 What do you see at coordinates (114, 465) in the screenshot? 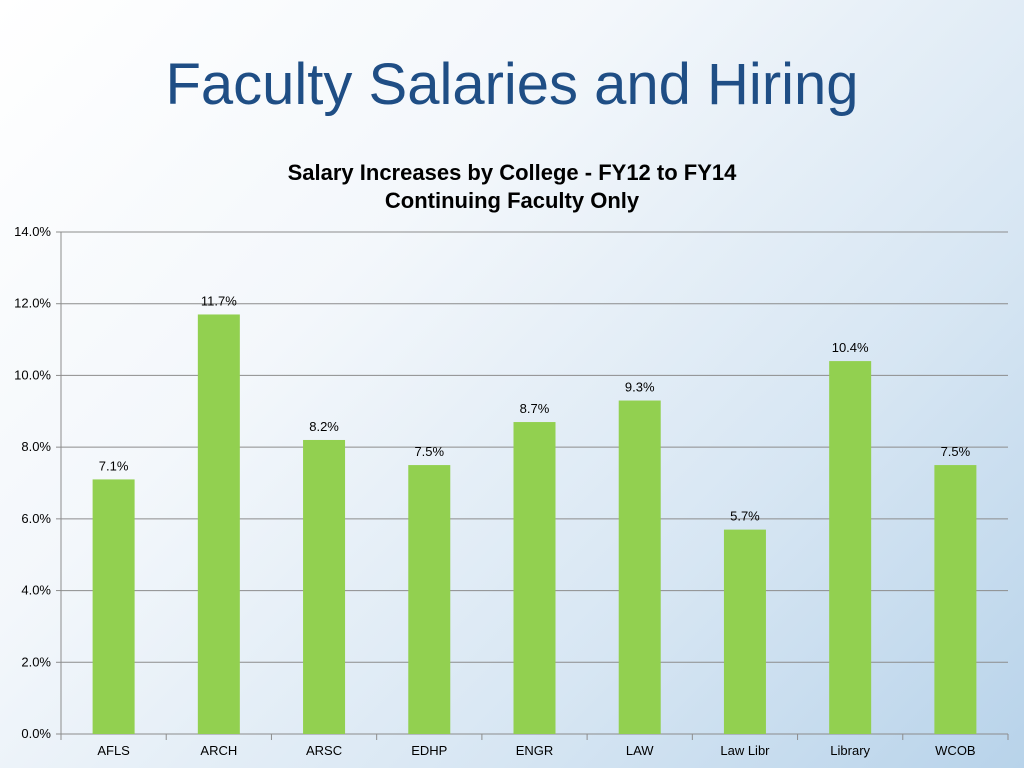
I see `data-label: 7.1%` at bounding box center [114, 465].